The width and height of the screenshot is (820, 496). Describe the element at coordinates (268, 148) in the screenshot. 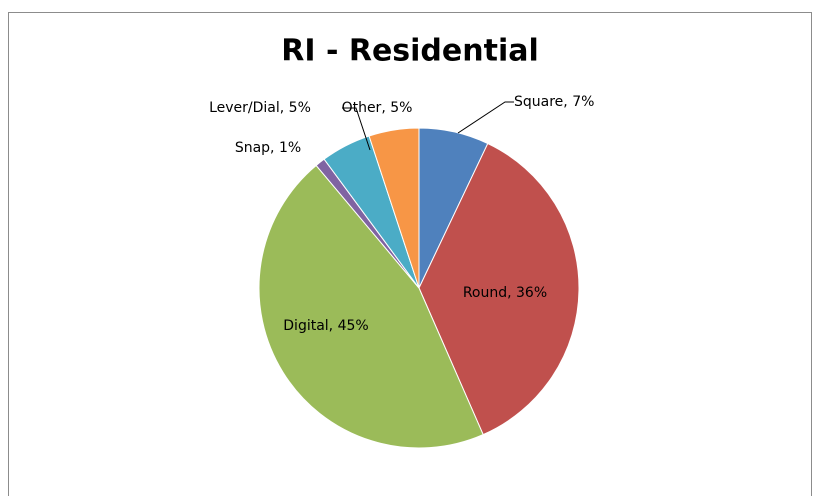

I see `data-label: Snap, 1%` at that location.